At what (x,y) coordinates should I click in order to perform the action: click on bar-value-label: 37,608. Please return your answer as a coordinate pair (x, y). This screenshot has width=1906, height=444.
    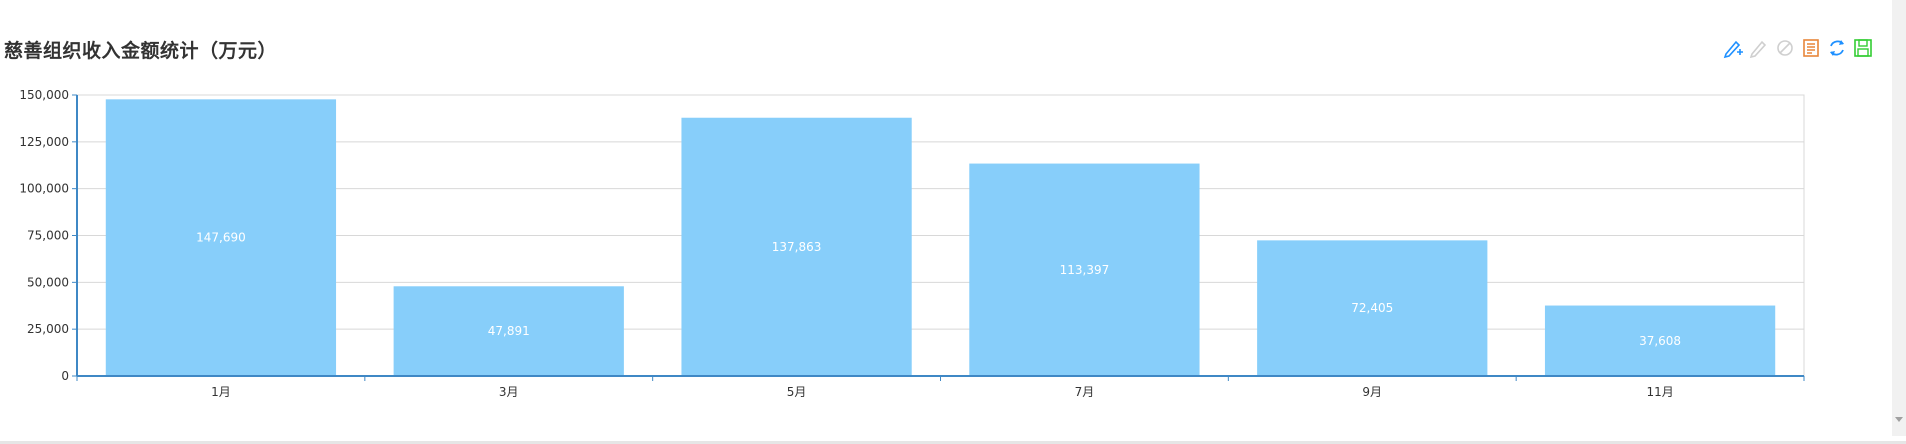
    Looking at the image, I should click on (1660, 341).